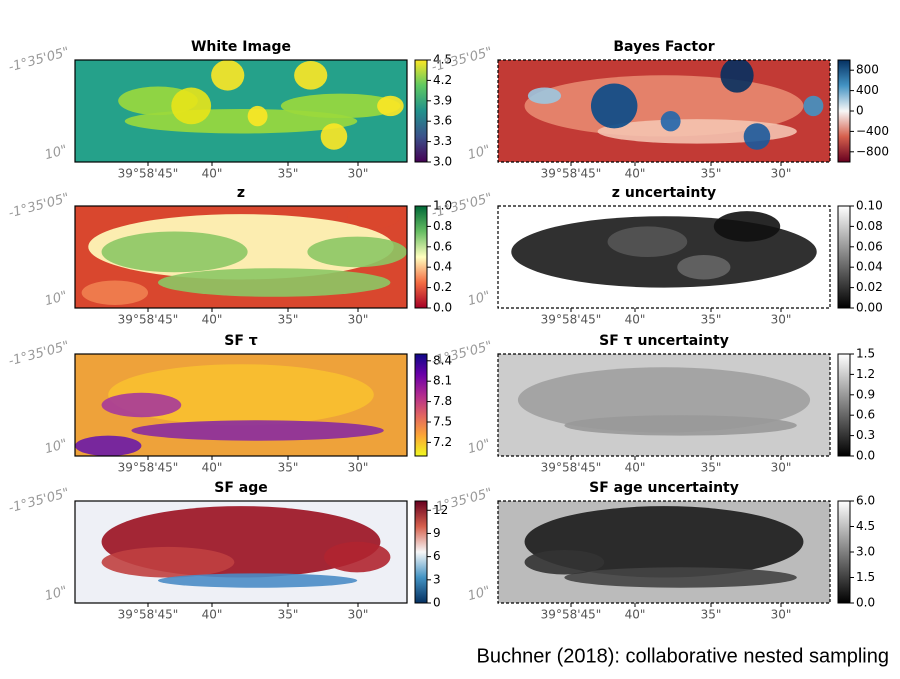 This screenshot has height=679, width=900. Describe the element at coordinates (440, 510) in the screenshot. I see `colorbar-tick-label: 12` at that location.